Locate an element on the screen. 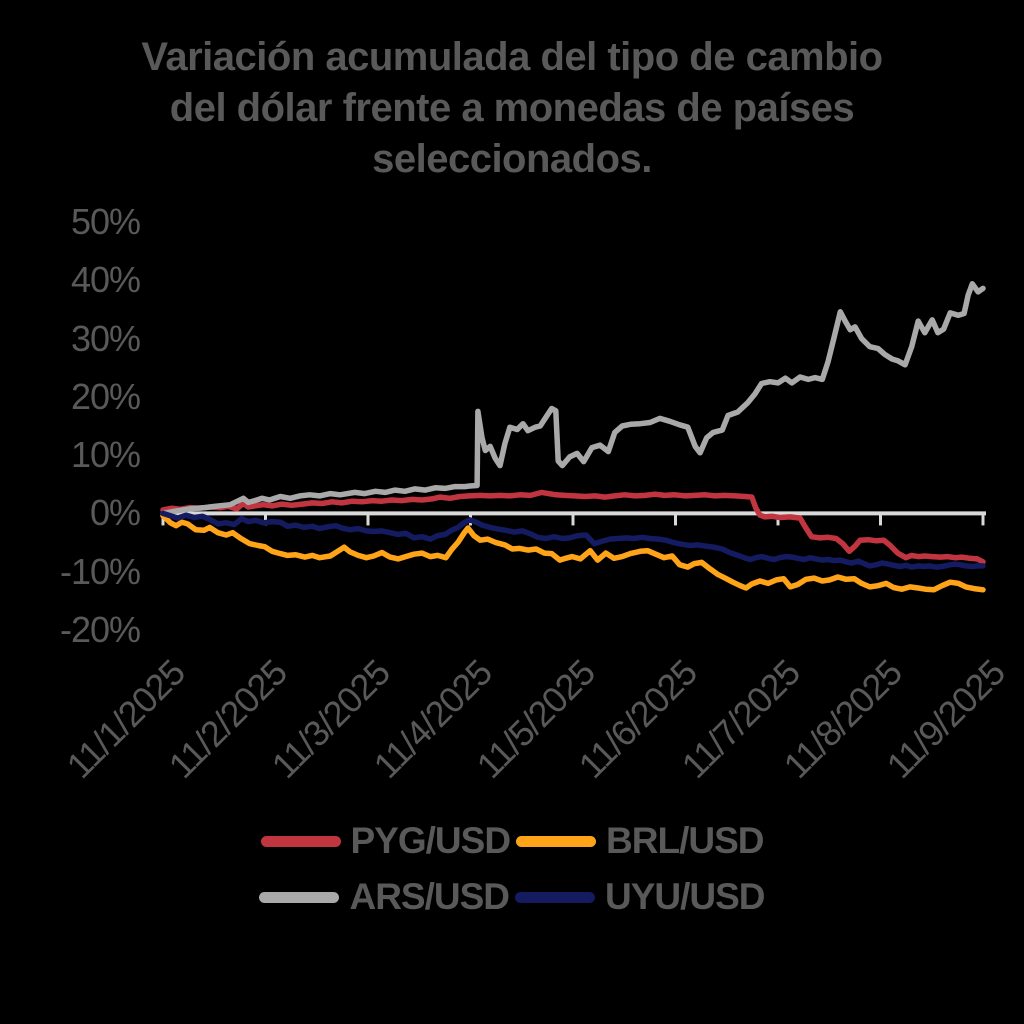 Image resolution: width=1024 pixels, height=1024 pixels. legend-item-pyg-usd: PYG/USD is located at coordinates (386, 841).